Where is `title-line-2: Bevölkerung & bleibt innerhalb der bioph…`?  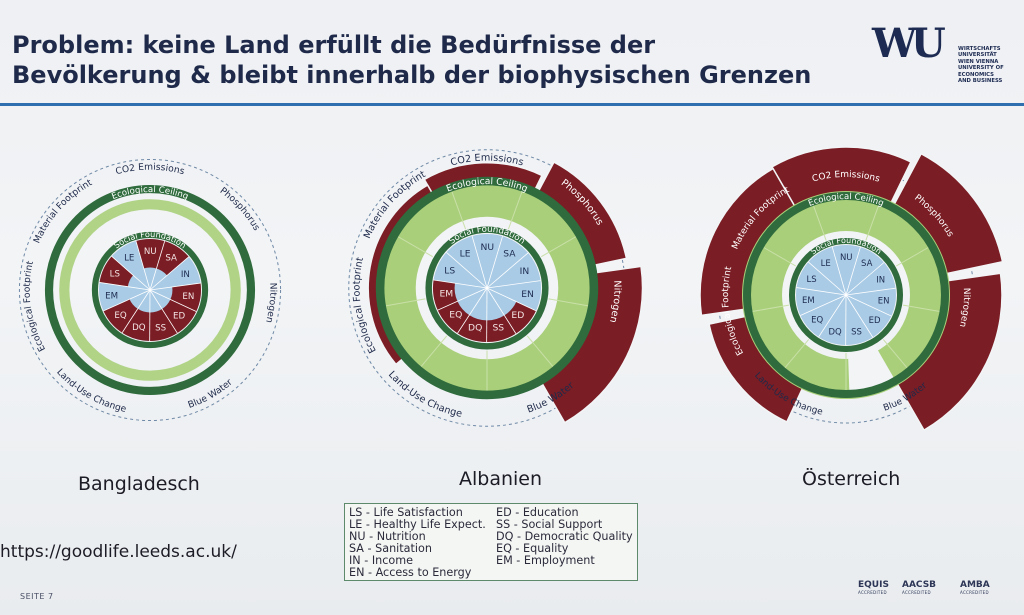
title-line-2: Bevölkerung & bleibt innerhalb der bioph… is located at coordinates (412, 75).